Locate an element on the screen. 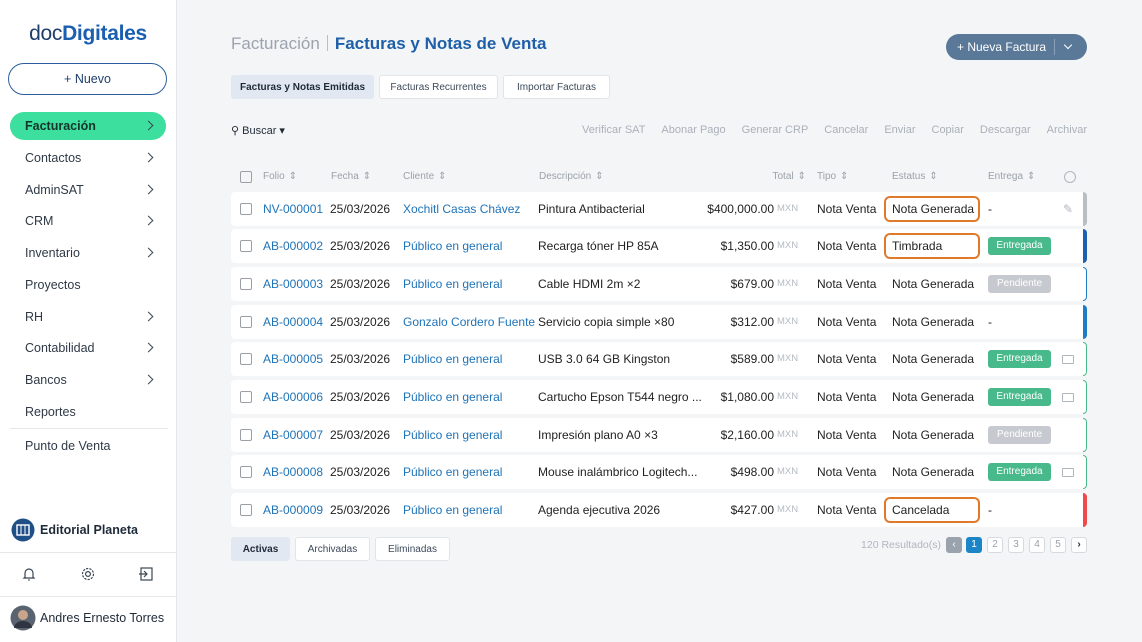 The width and height of the screenshot is (1142, 642). menu-item: Proyectos is located at coordinates (88, 285).